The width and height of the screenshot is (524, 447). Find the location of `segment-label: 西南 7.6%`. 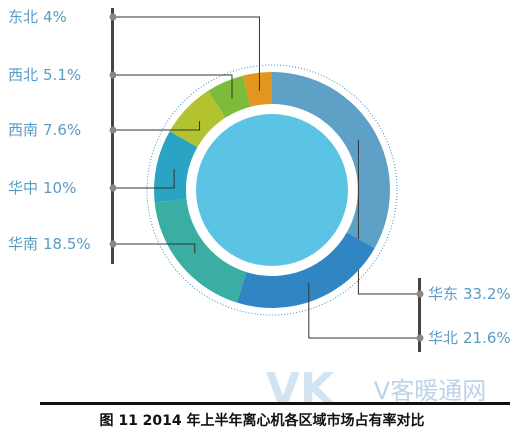

segment-label: 西南 7.6% is located at coordinates (44, 130).